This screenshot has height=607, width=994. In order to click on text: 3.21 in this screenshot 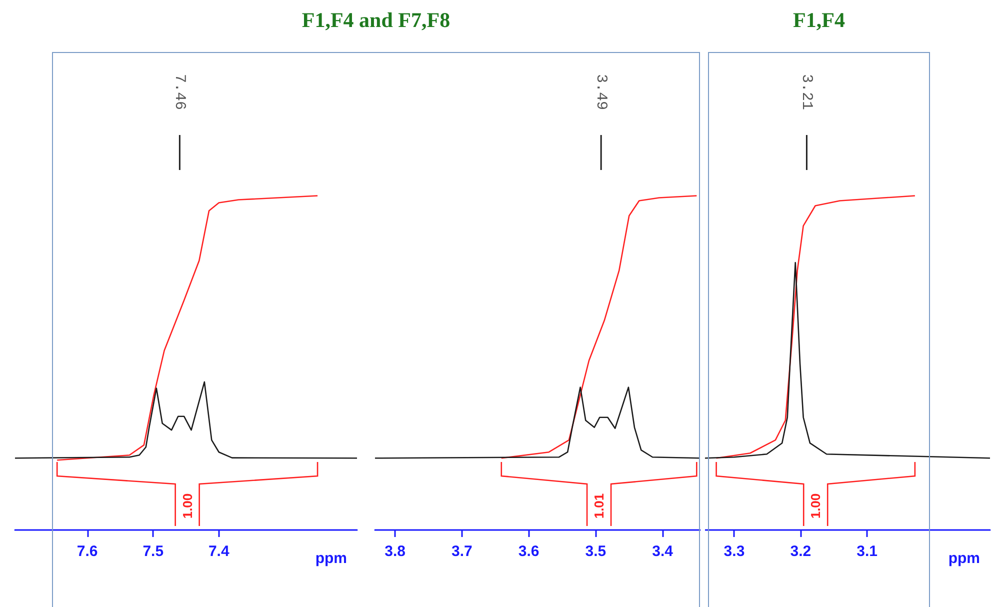, I will do `click(807, 92)`.